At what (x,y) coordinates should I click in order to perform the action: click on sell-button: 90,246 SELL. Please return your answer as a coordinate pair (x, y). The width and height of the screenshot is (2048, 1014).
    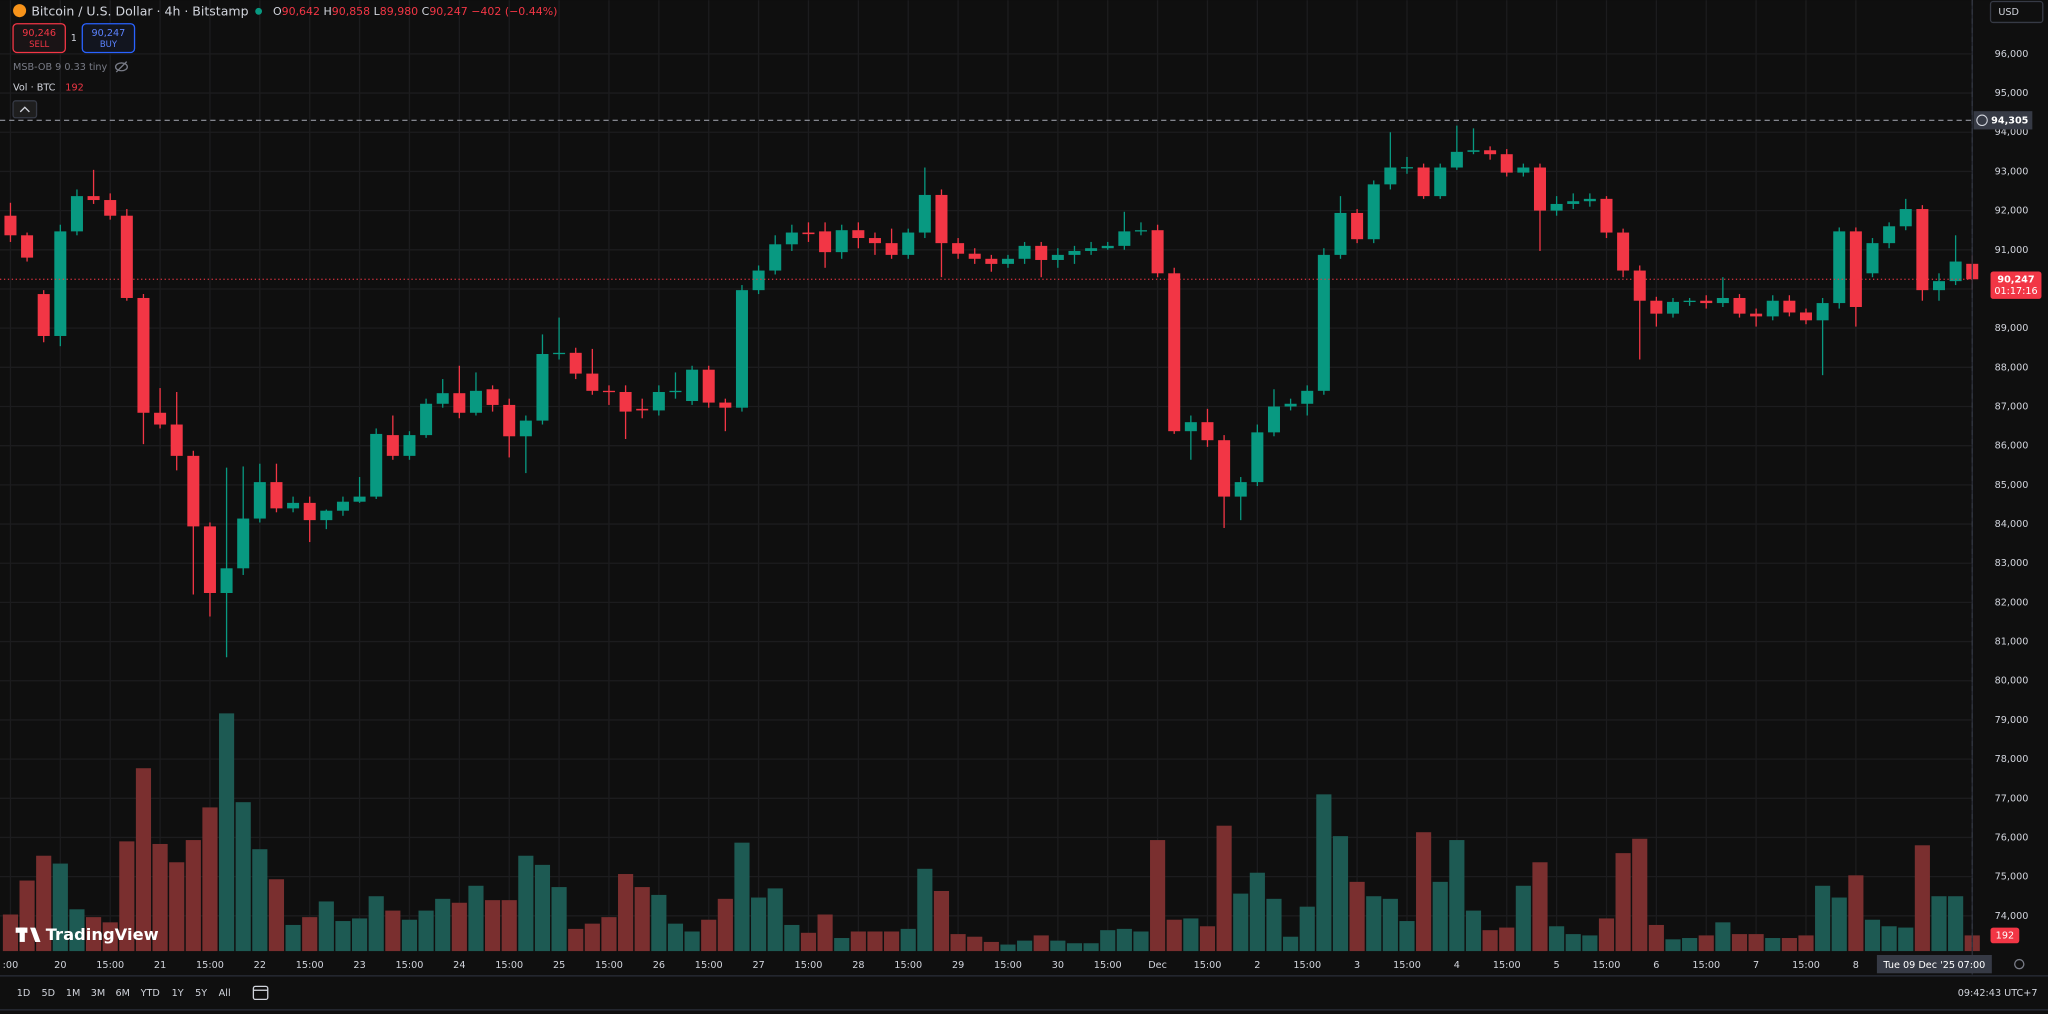
    Looking at the image, I should click on (39, 38).